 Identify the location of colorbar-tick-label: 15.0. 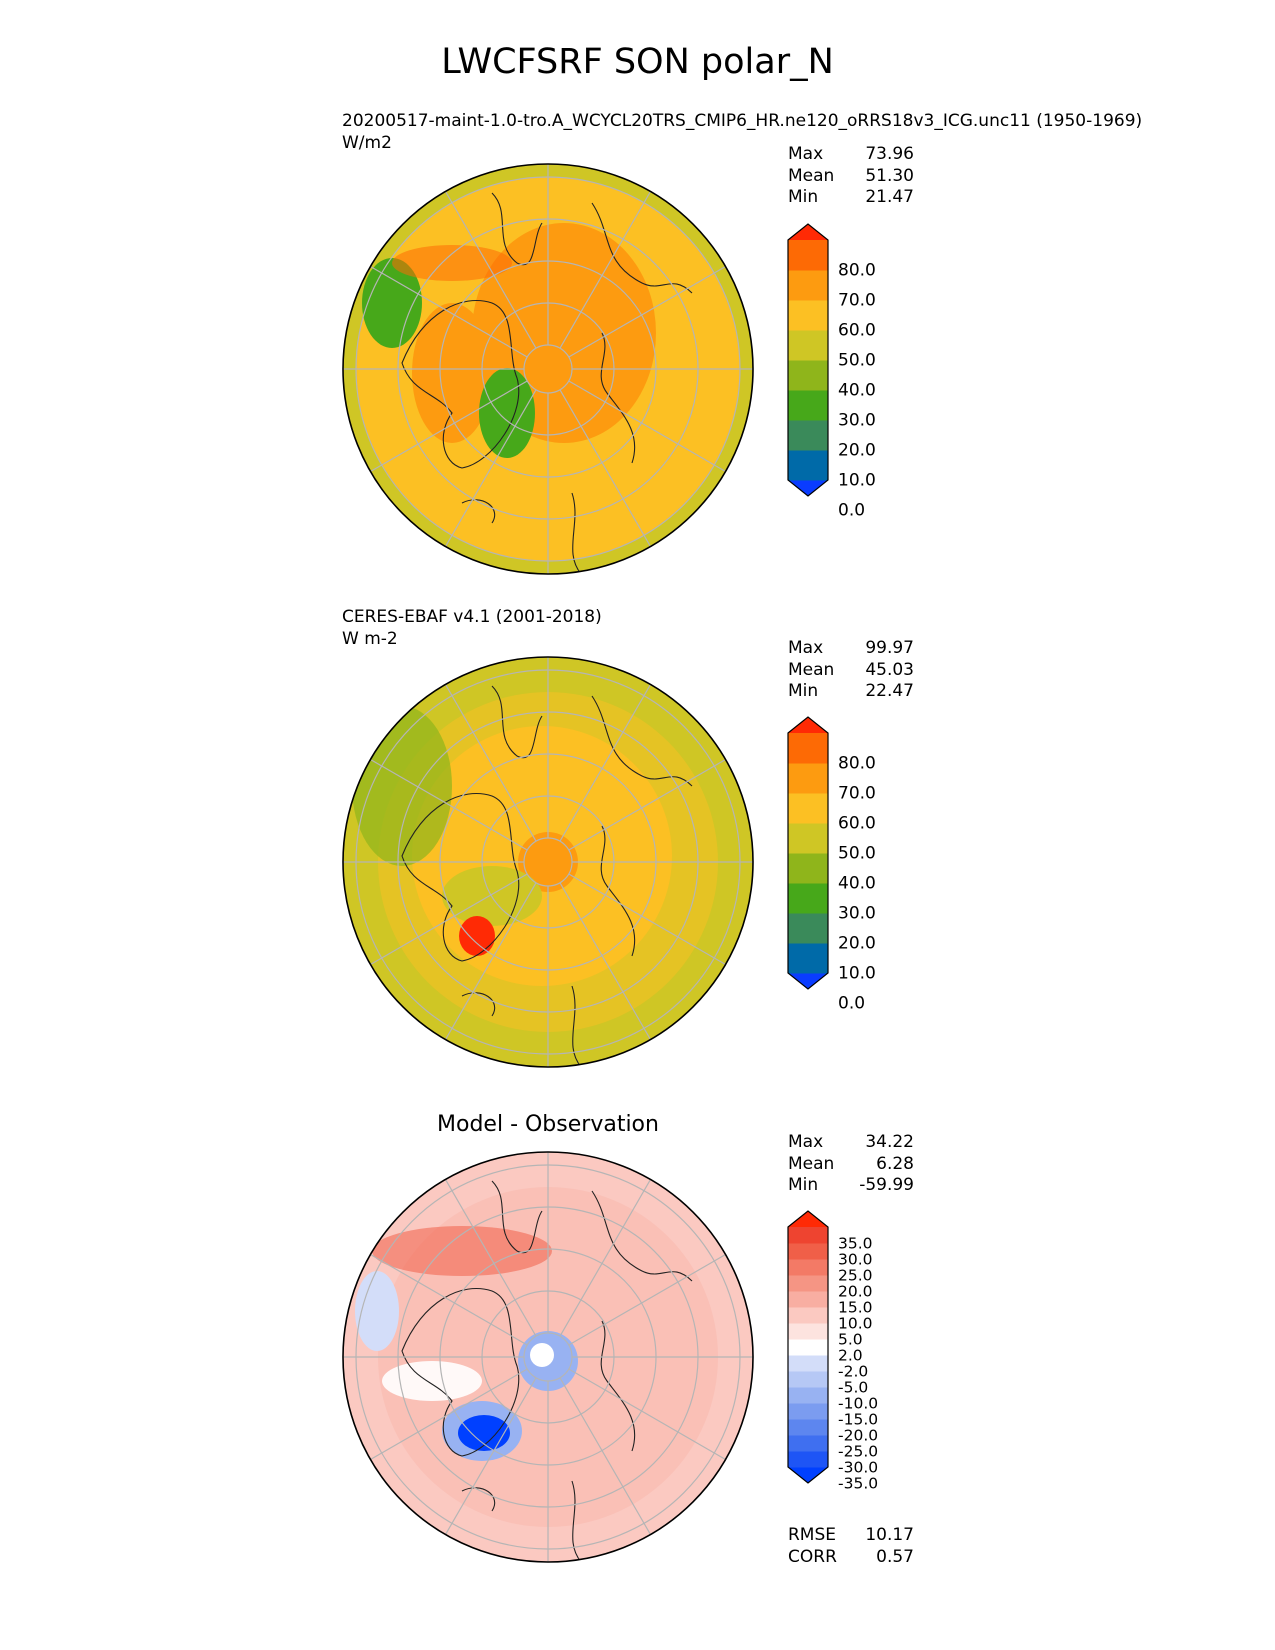
(855, 1308).